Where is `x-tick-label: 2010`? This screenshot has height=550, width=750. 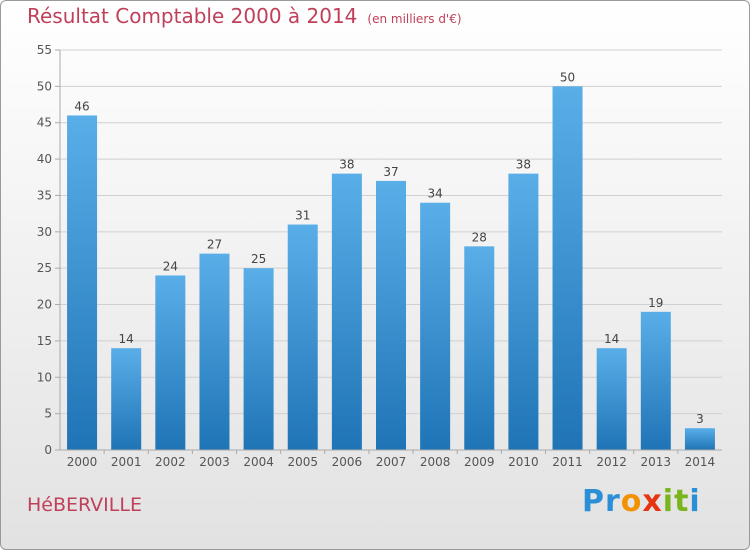
x-tick-label: 2010 is located at coordinates (523, 462).